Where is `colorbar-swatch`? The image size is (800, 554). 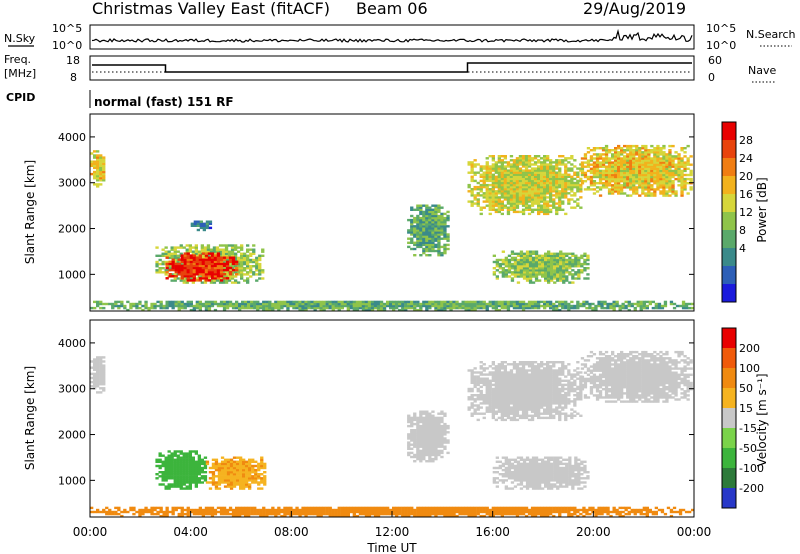 colorbar-swatch is located at coordinates (729, 185).